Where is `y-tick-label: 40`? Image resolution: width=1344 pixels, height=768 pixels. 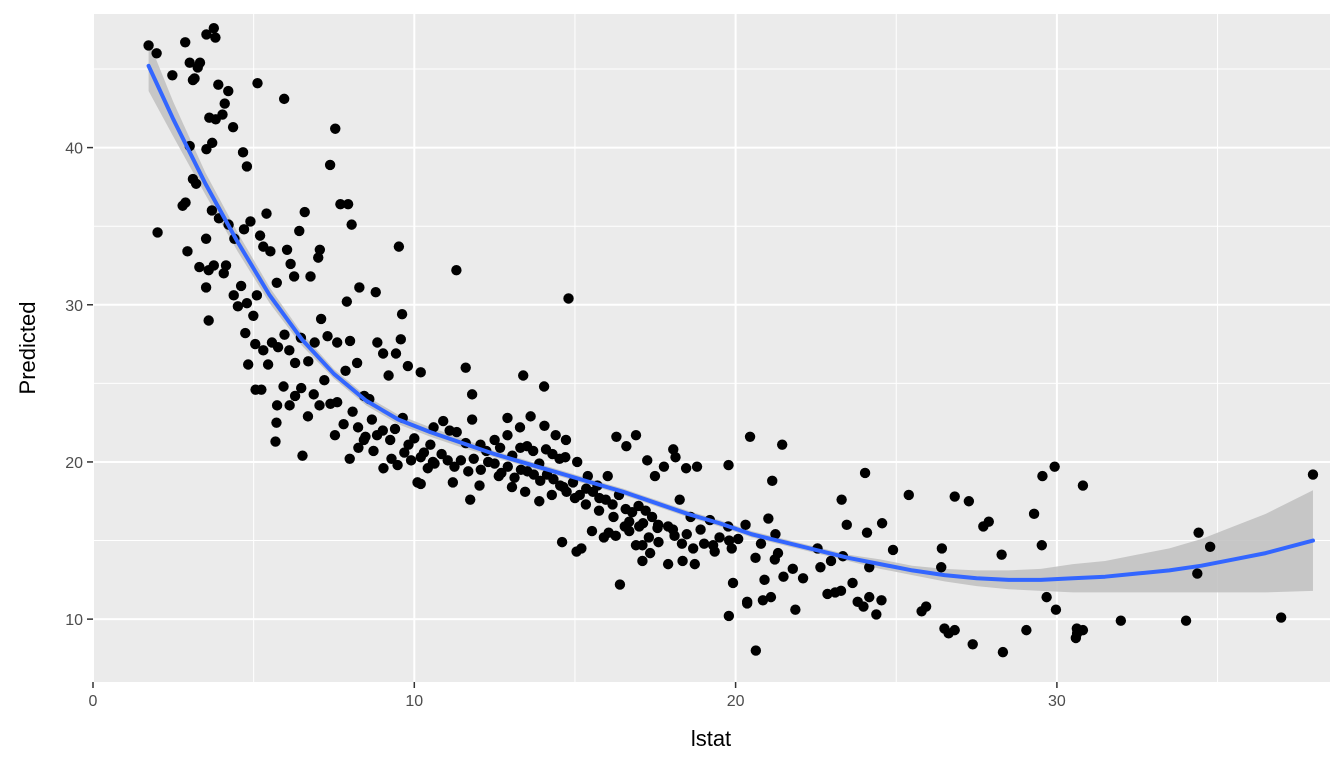 y-tick-label: 40 is located at coordinates (74, 149).